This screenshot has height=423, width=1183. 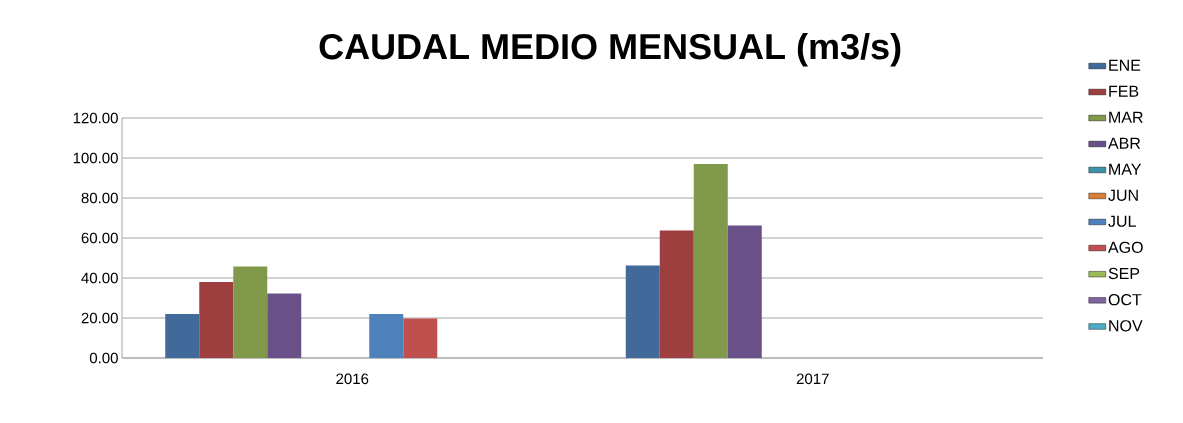 What do you see at coordinates (610, 49) in the screenshot?
I see `chart-title: CAUDAL MEDIO MENSUAL (m3/s)` at bounding box center [610, 49].